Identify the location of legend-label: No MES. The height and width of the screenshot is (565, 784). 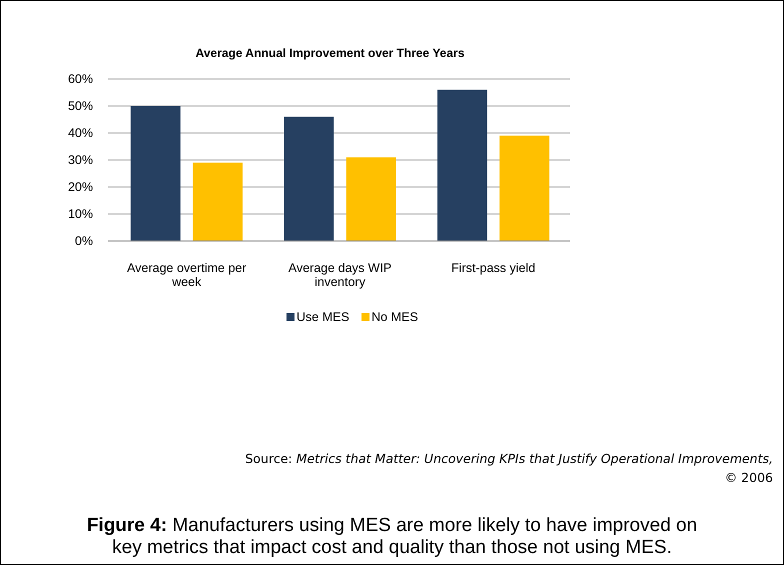
(395, 317).